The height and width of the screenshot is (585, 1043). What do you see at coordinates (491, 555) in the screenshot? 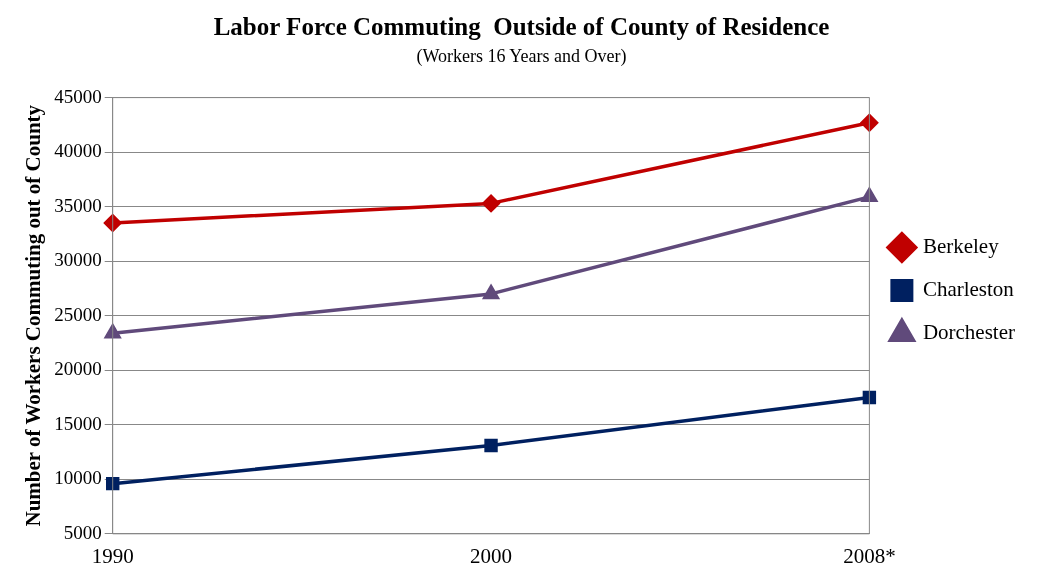
I see `x-tick-label: 2000` at bounding box center [491, 555].